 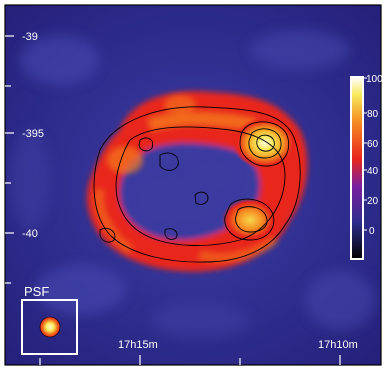 I want to click on colorbar-tick-80: 80, so click(x=373, y=114).